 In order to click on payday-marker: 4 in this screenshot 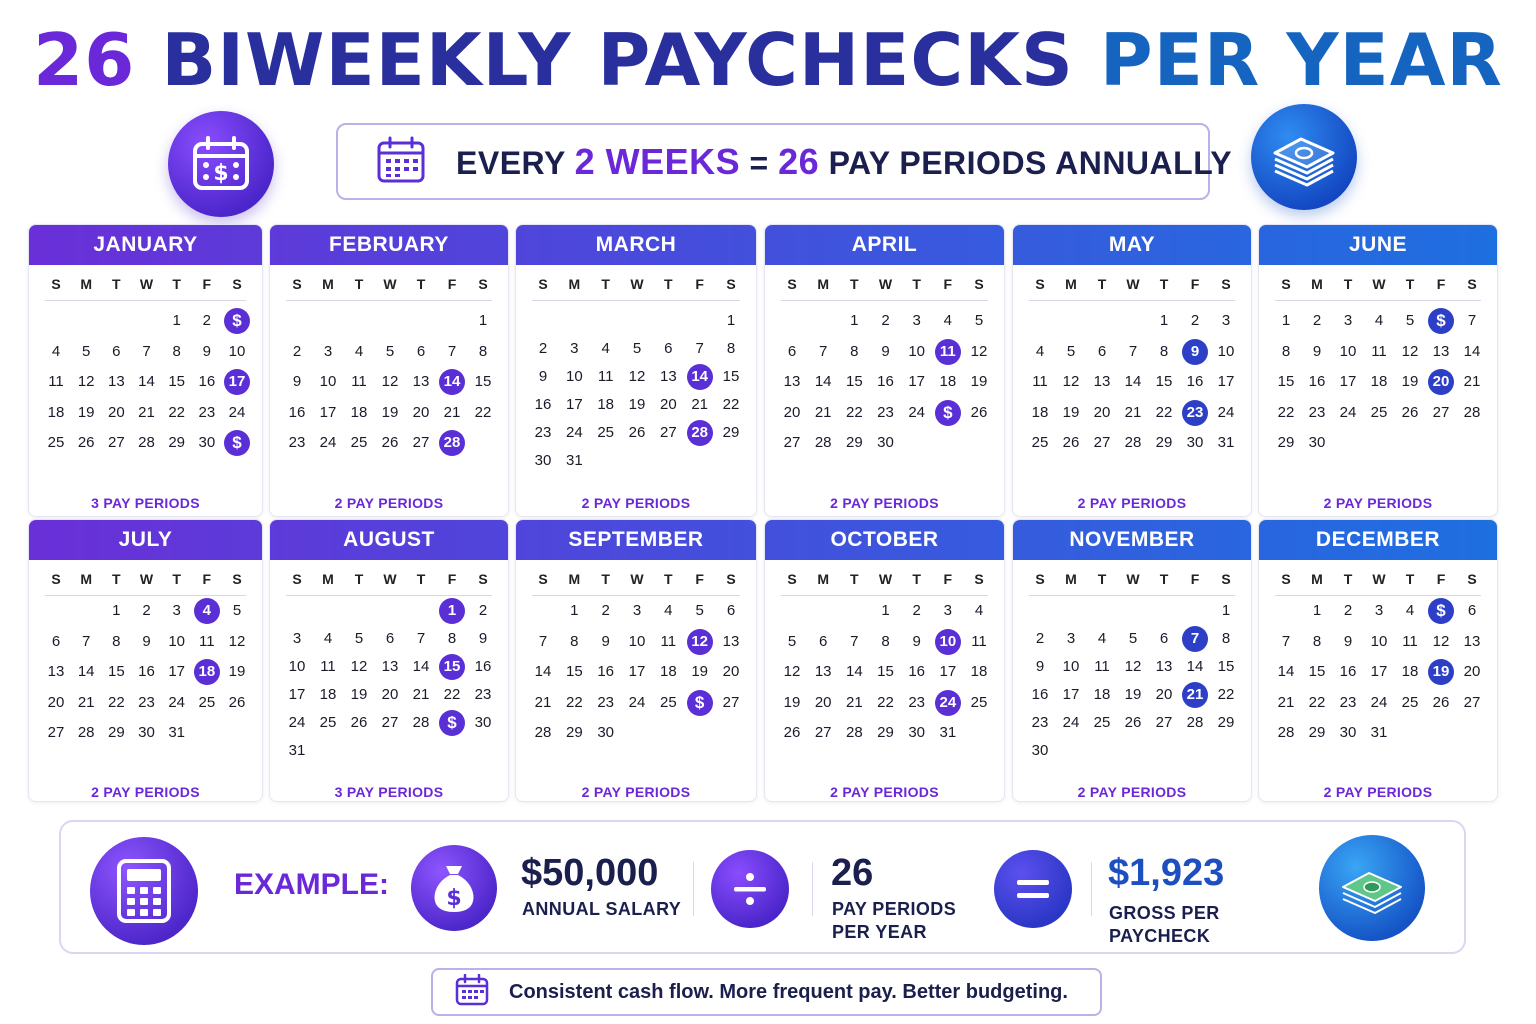, I will do `click(206, 611)`.